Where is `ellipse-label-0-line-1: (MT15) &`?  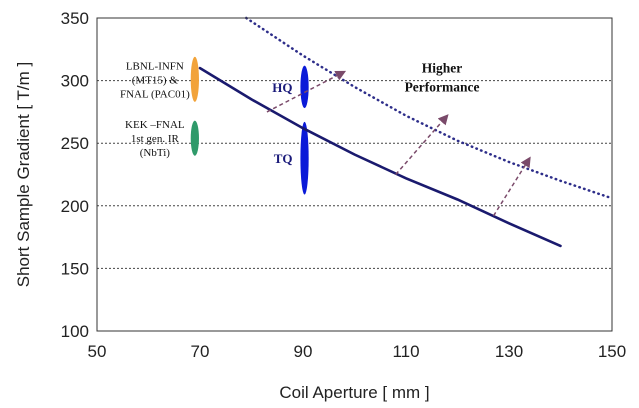 ellipse-label-0-line-1: (MT15) & is located at coordinates (155, 80).